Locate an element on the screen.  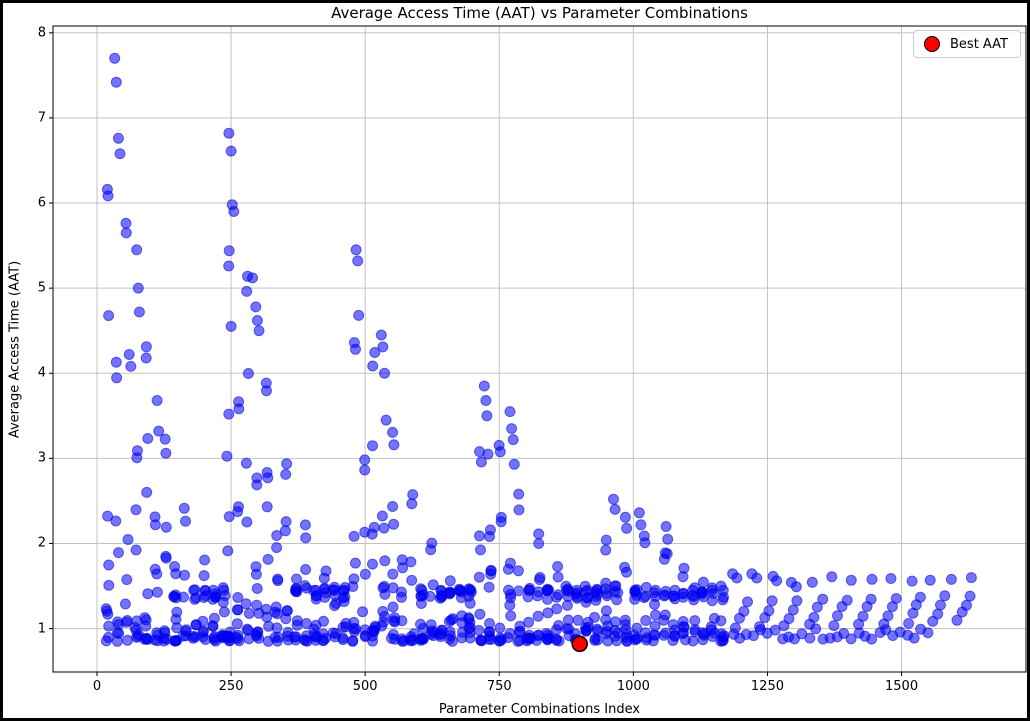
legend-label: Best AAT is located at coordinates (979, 44).